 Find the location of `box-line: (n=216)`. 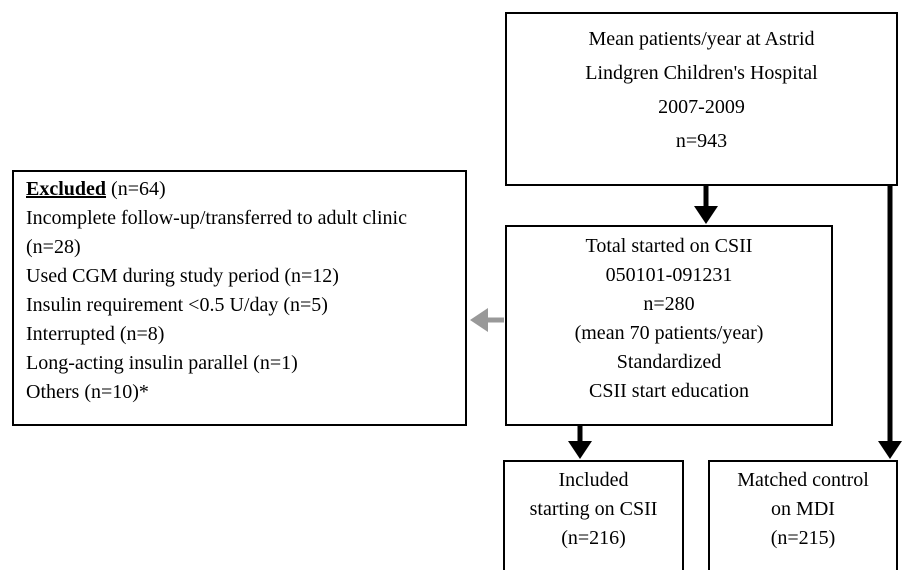

box-line: (n=216) is located at coordinates (593, 538).